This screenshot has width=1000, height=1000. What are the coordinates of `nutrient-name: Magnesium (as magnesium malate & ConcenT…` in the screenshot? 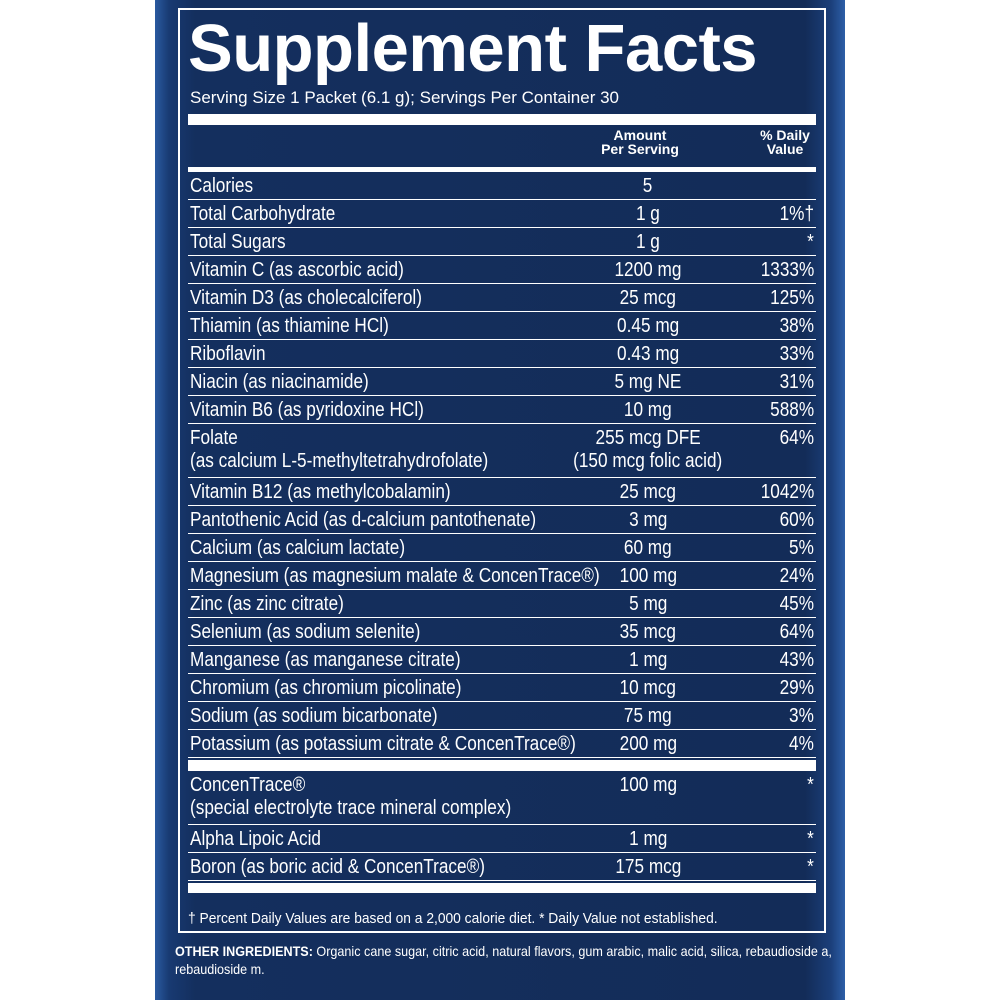 It's located at (395, 576).